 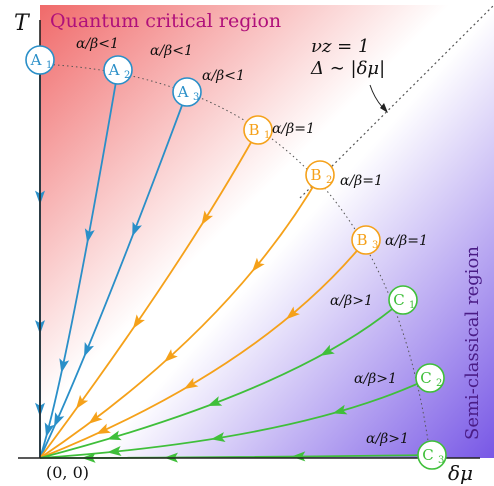 I want to click on x-axis-label: δμ, so click(x=460, y=473).